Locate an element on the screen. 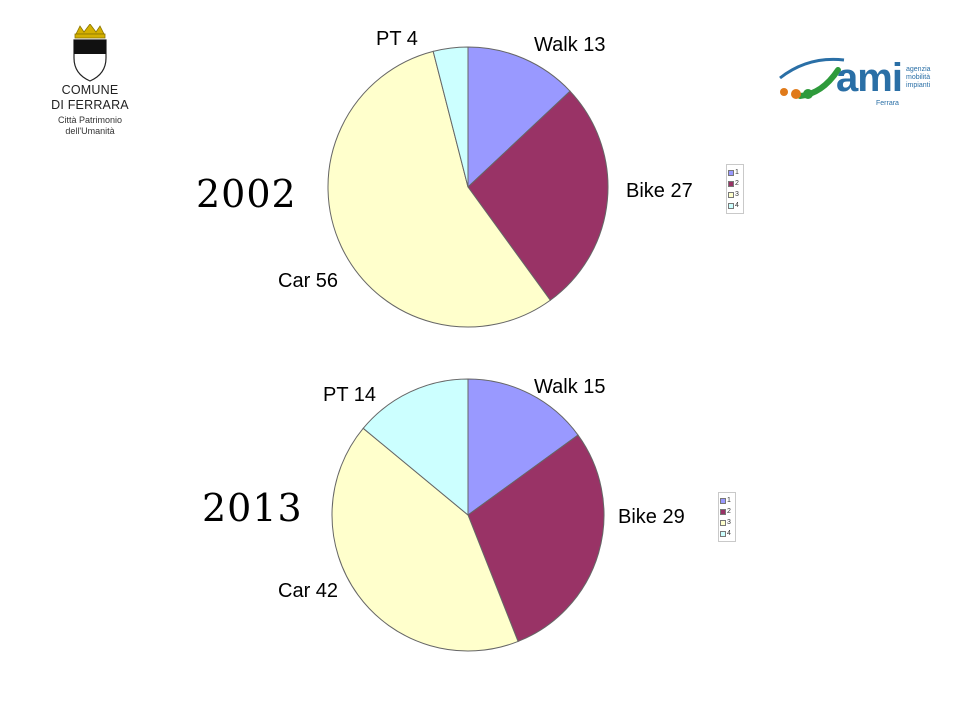  legend-2013-item: 1 is located at coordinates (727, 500).